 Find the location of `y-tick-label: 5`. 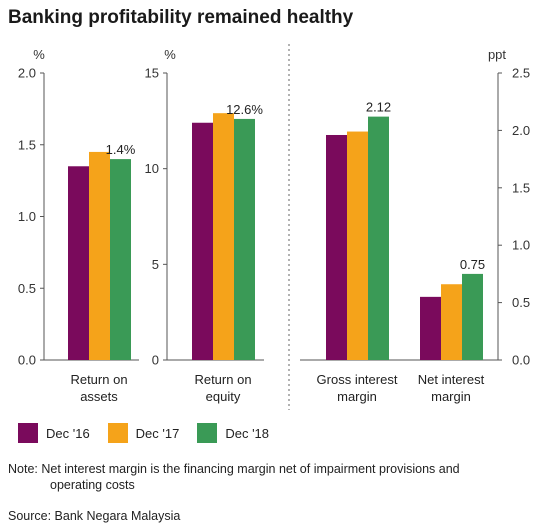

y-tick-label: 5 is located at coordinates (155, 264).